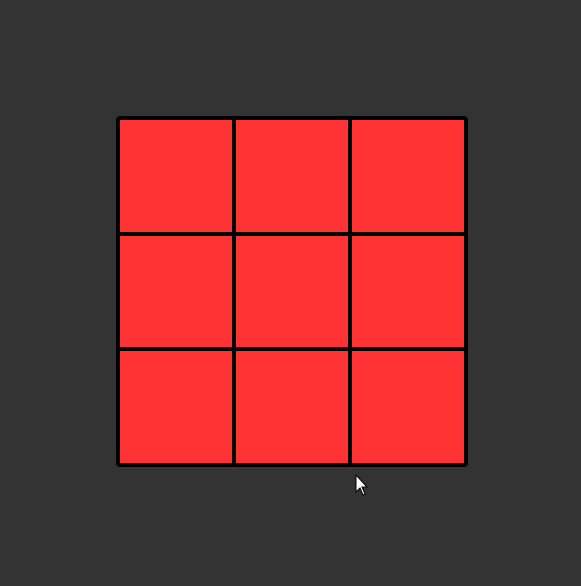 Image resolution: width=581 pixels, height=586 pixels. What do you see at coordinates (408, 176) in the screenshot?
I see `board-cell-r1-c3` at bounding box center [408, 176].